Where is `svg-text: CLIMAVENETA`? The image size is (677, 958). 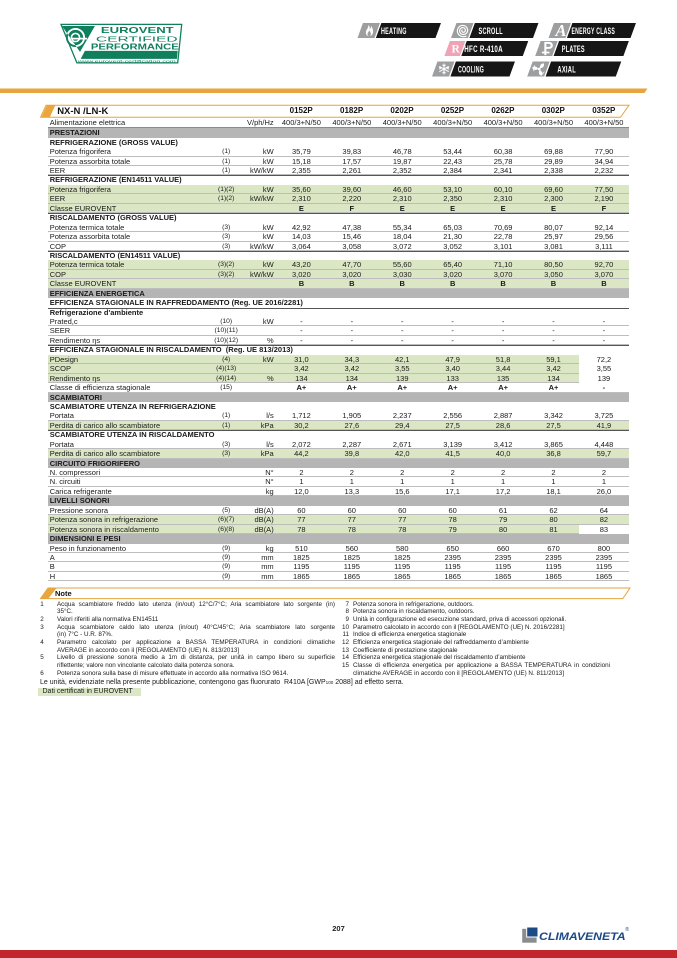 svg-text: CLIMAVENETA is located at coordinates (582, 937).